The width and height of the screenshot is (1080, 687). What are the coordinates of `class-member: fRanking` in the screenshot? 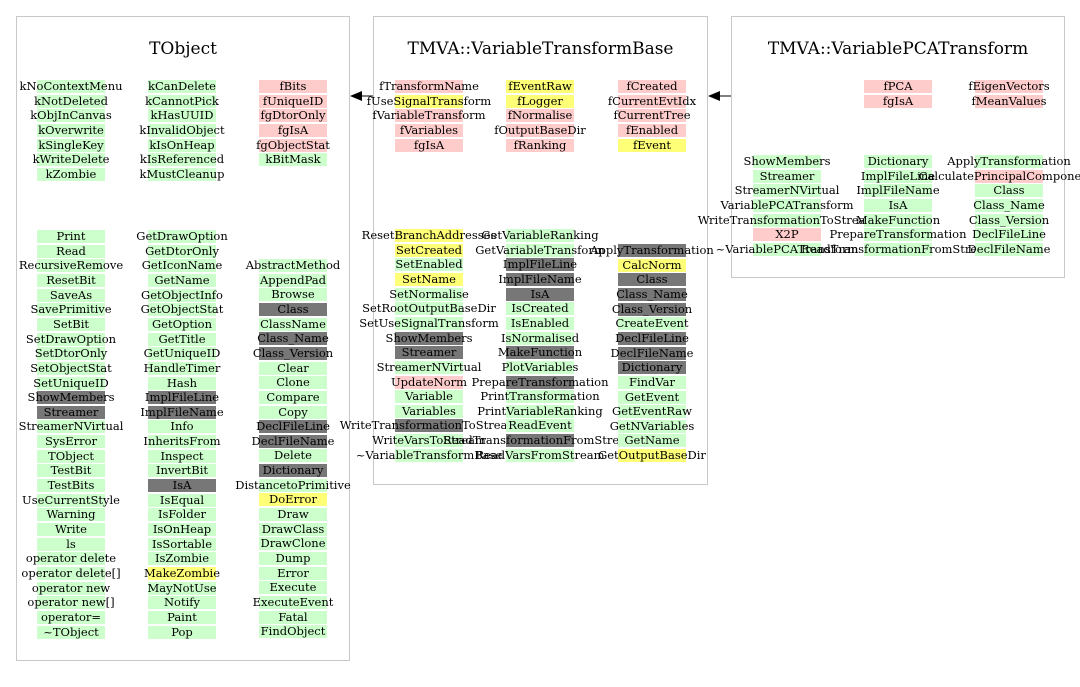 It's located at (540, 145).